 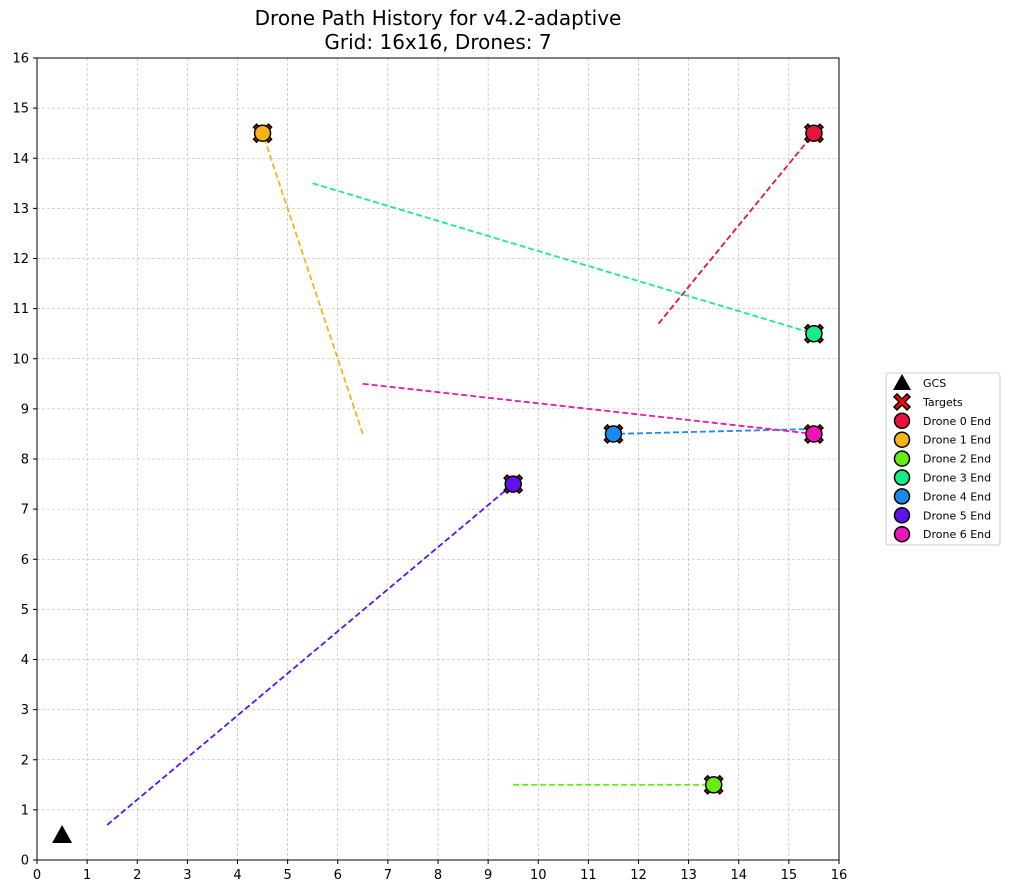 What do you see at coordinates (942, 402) in the screenshot?
I see `legend-targets-label: Targets` at bounding box center [942, 402].